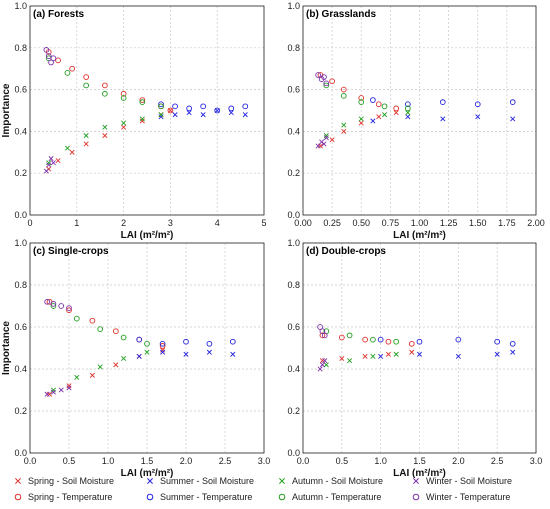 This screenshot has height=509, width=550. I want to click on legend-label: Autumn - Temperature, so click(336, 497).